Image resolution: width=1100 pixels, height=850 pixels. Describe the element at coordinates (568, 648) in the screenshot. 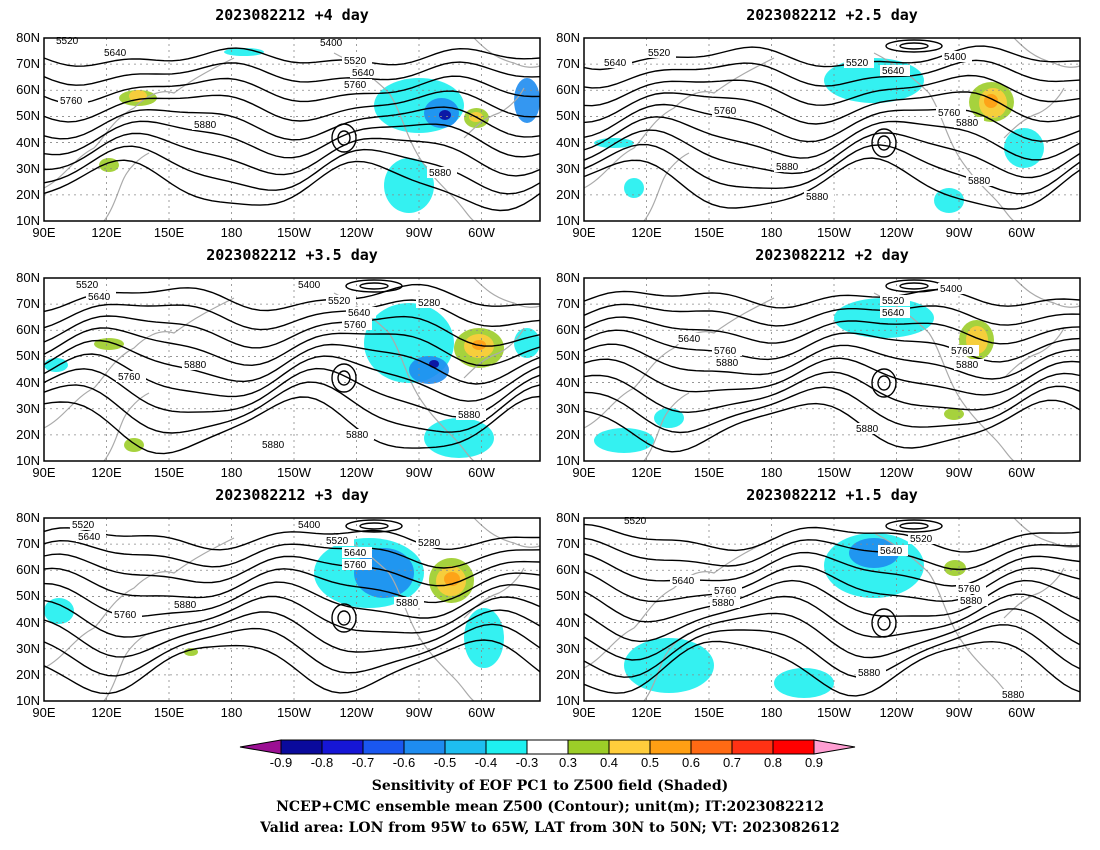

I see `lat-tick-30n: 30N` at that location.